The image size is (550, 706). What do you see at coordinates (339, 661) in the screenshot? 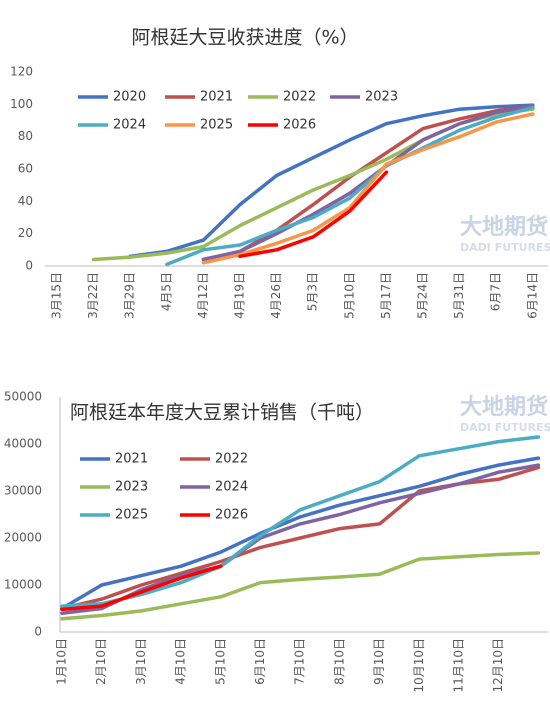
I see `x-tick-label: 8月10日` at bounding box center [339, 661].